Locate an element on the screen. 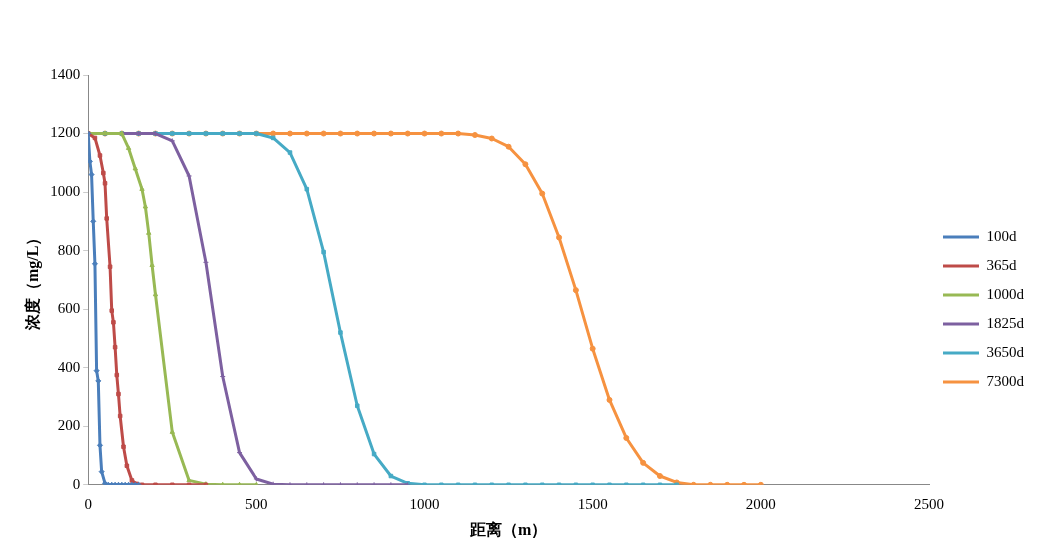 This screenshot has width=1059, height=559. x-tick-label: 2500 is located at coordinates (929, 503).